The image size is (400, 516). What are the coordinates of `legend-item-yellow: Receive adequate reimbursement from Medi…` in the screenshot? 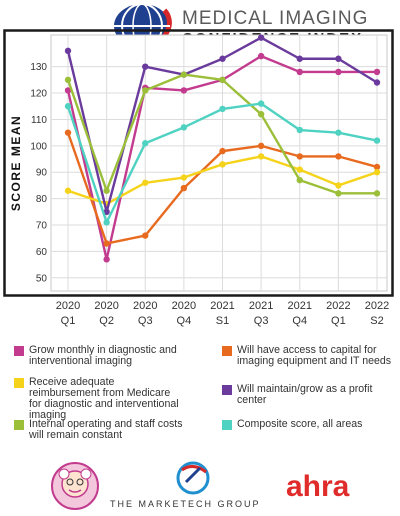 It's located at (99, 399).